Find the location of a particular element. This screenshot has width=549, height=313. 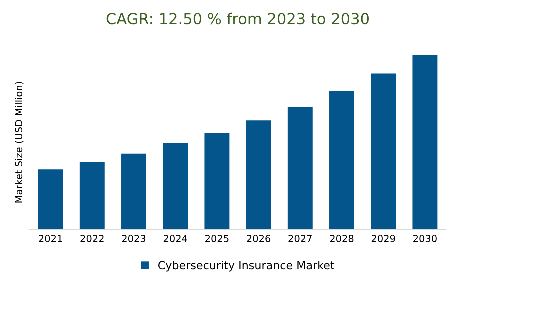

legend-label: Cybersecurity Insurance Market is located at coordinates (246, 266).